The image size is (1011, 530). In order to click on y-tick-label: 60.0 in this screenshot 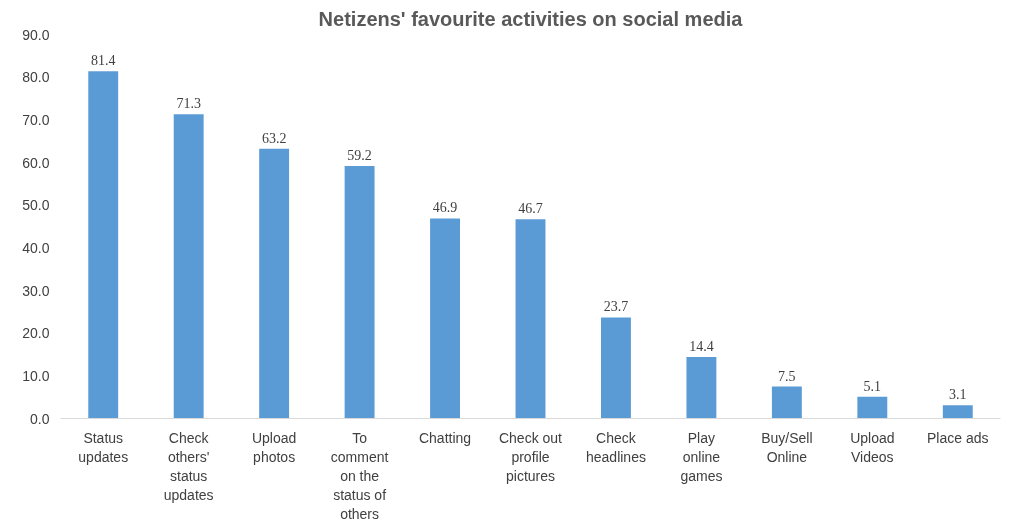, I will do `click(36, 162)`.